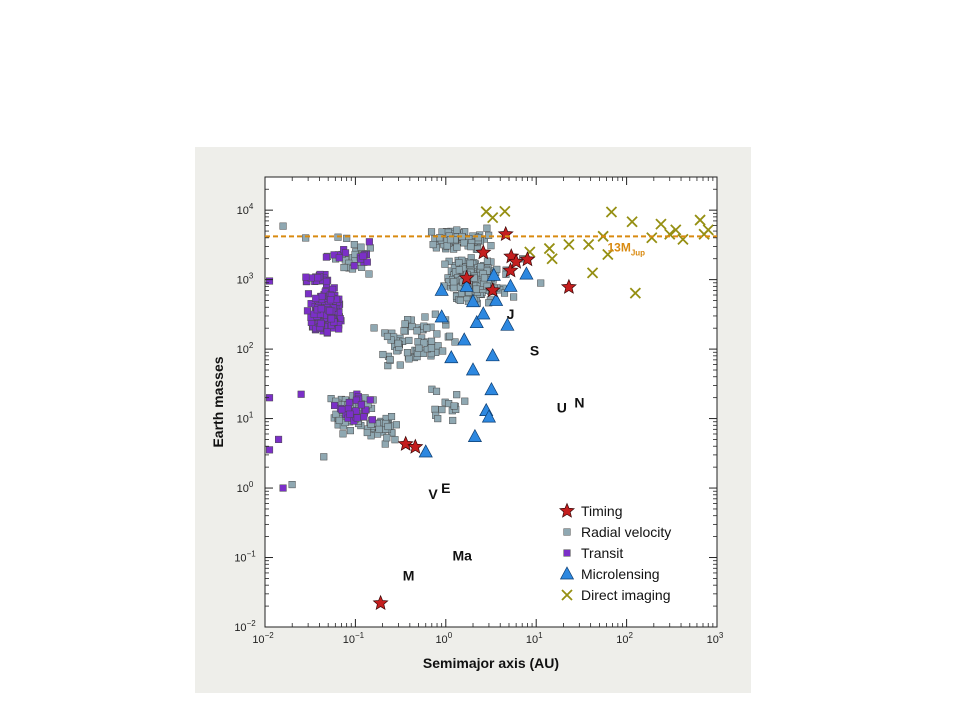  I want to click on y-tick-label: 10⁰, so click(245, 487).